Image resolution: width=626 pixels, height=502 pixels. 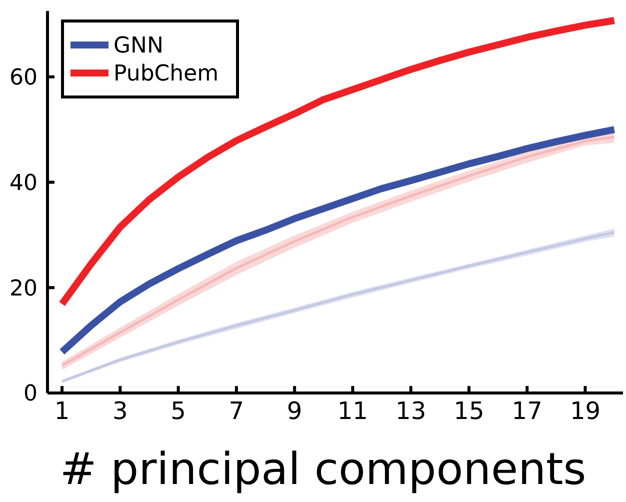 What do you see at coordinates (24, 78) in the screenshot?
I see `y-tick-label: 60` at bounding box center [24, 78].